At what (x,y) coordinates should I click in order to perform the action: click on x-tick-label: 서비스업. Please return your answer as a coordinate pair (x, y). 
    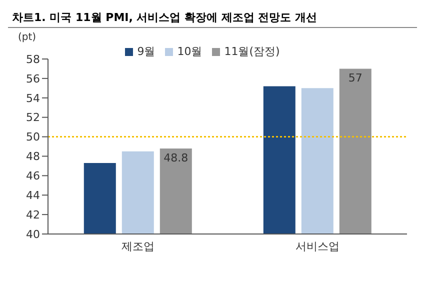
    Looking at the image, I should click on (317, 246).